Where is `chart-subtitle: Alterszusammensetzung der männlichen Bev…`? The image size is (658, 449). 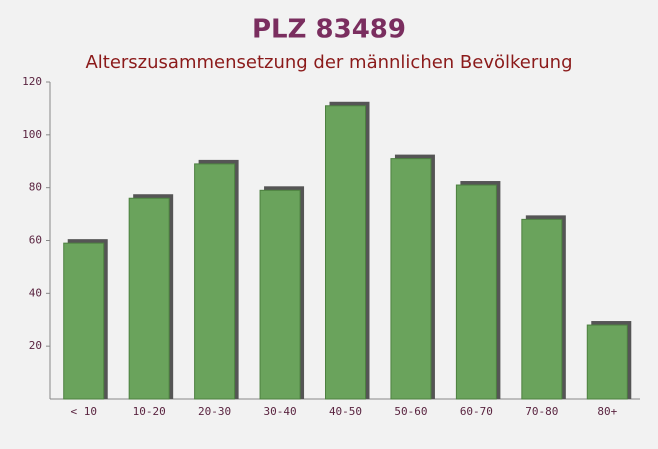
chart-subtitle: Alterszusammensetzung der männlichen Bev… is located at coordinates (328, 62).